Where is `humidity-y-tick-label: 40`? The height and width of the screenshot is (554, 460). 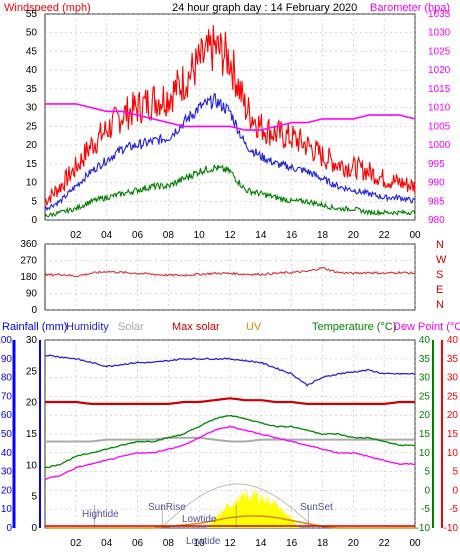 humidity-y-tick-label: 40 is located at coordinates (7, 453).